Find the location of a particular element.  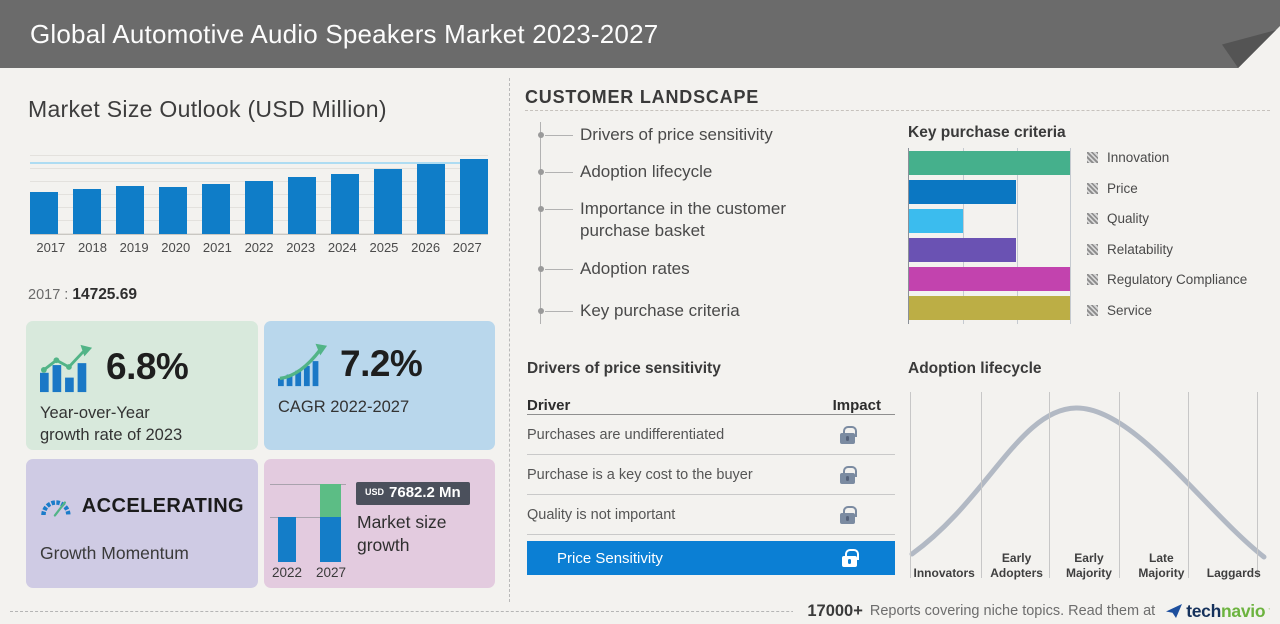

adoption-lifecycle-chart is located at coordinates (1089, 483).